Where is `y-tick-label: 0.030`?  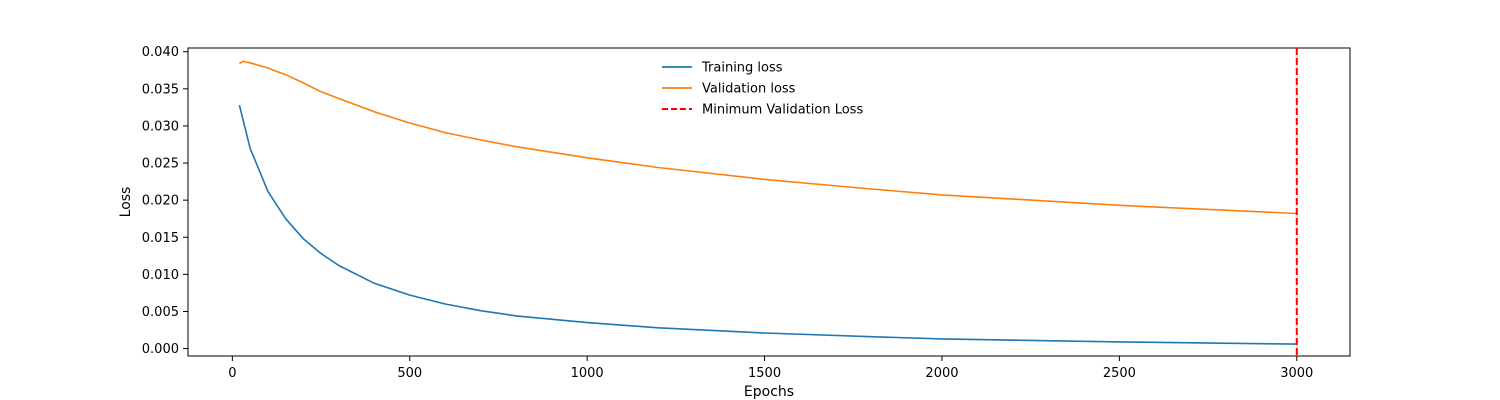
y-tick-label: 0.030 is located at coordinates (160, 126).